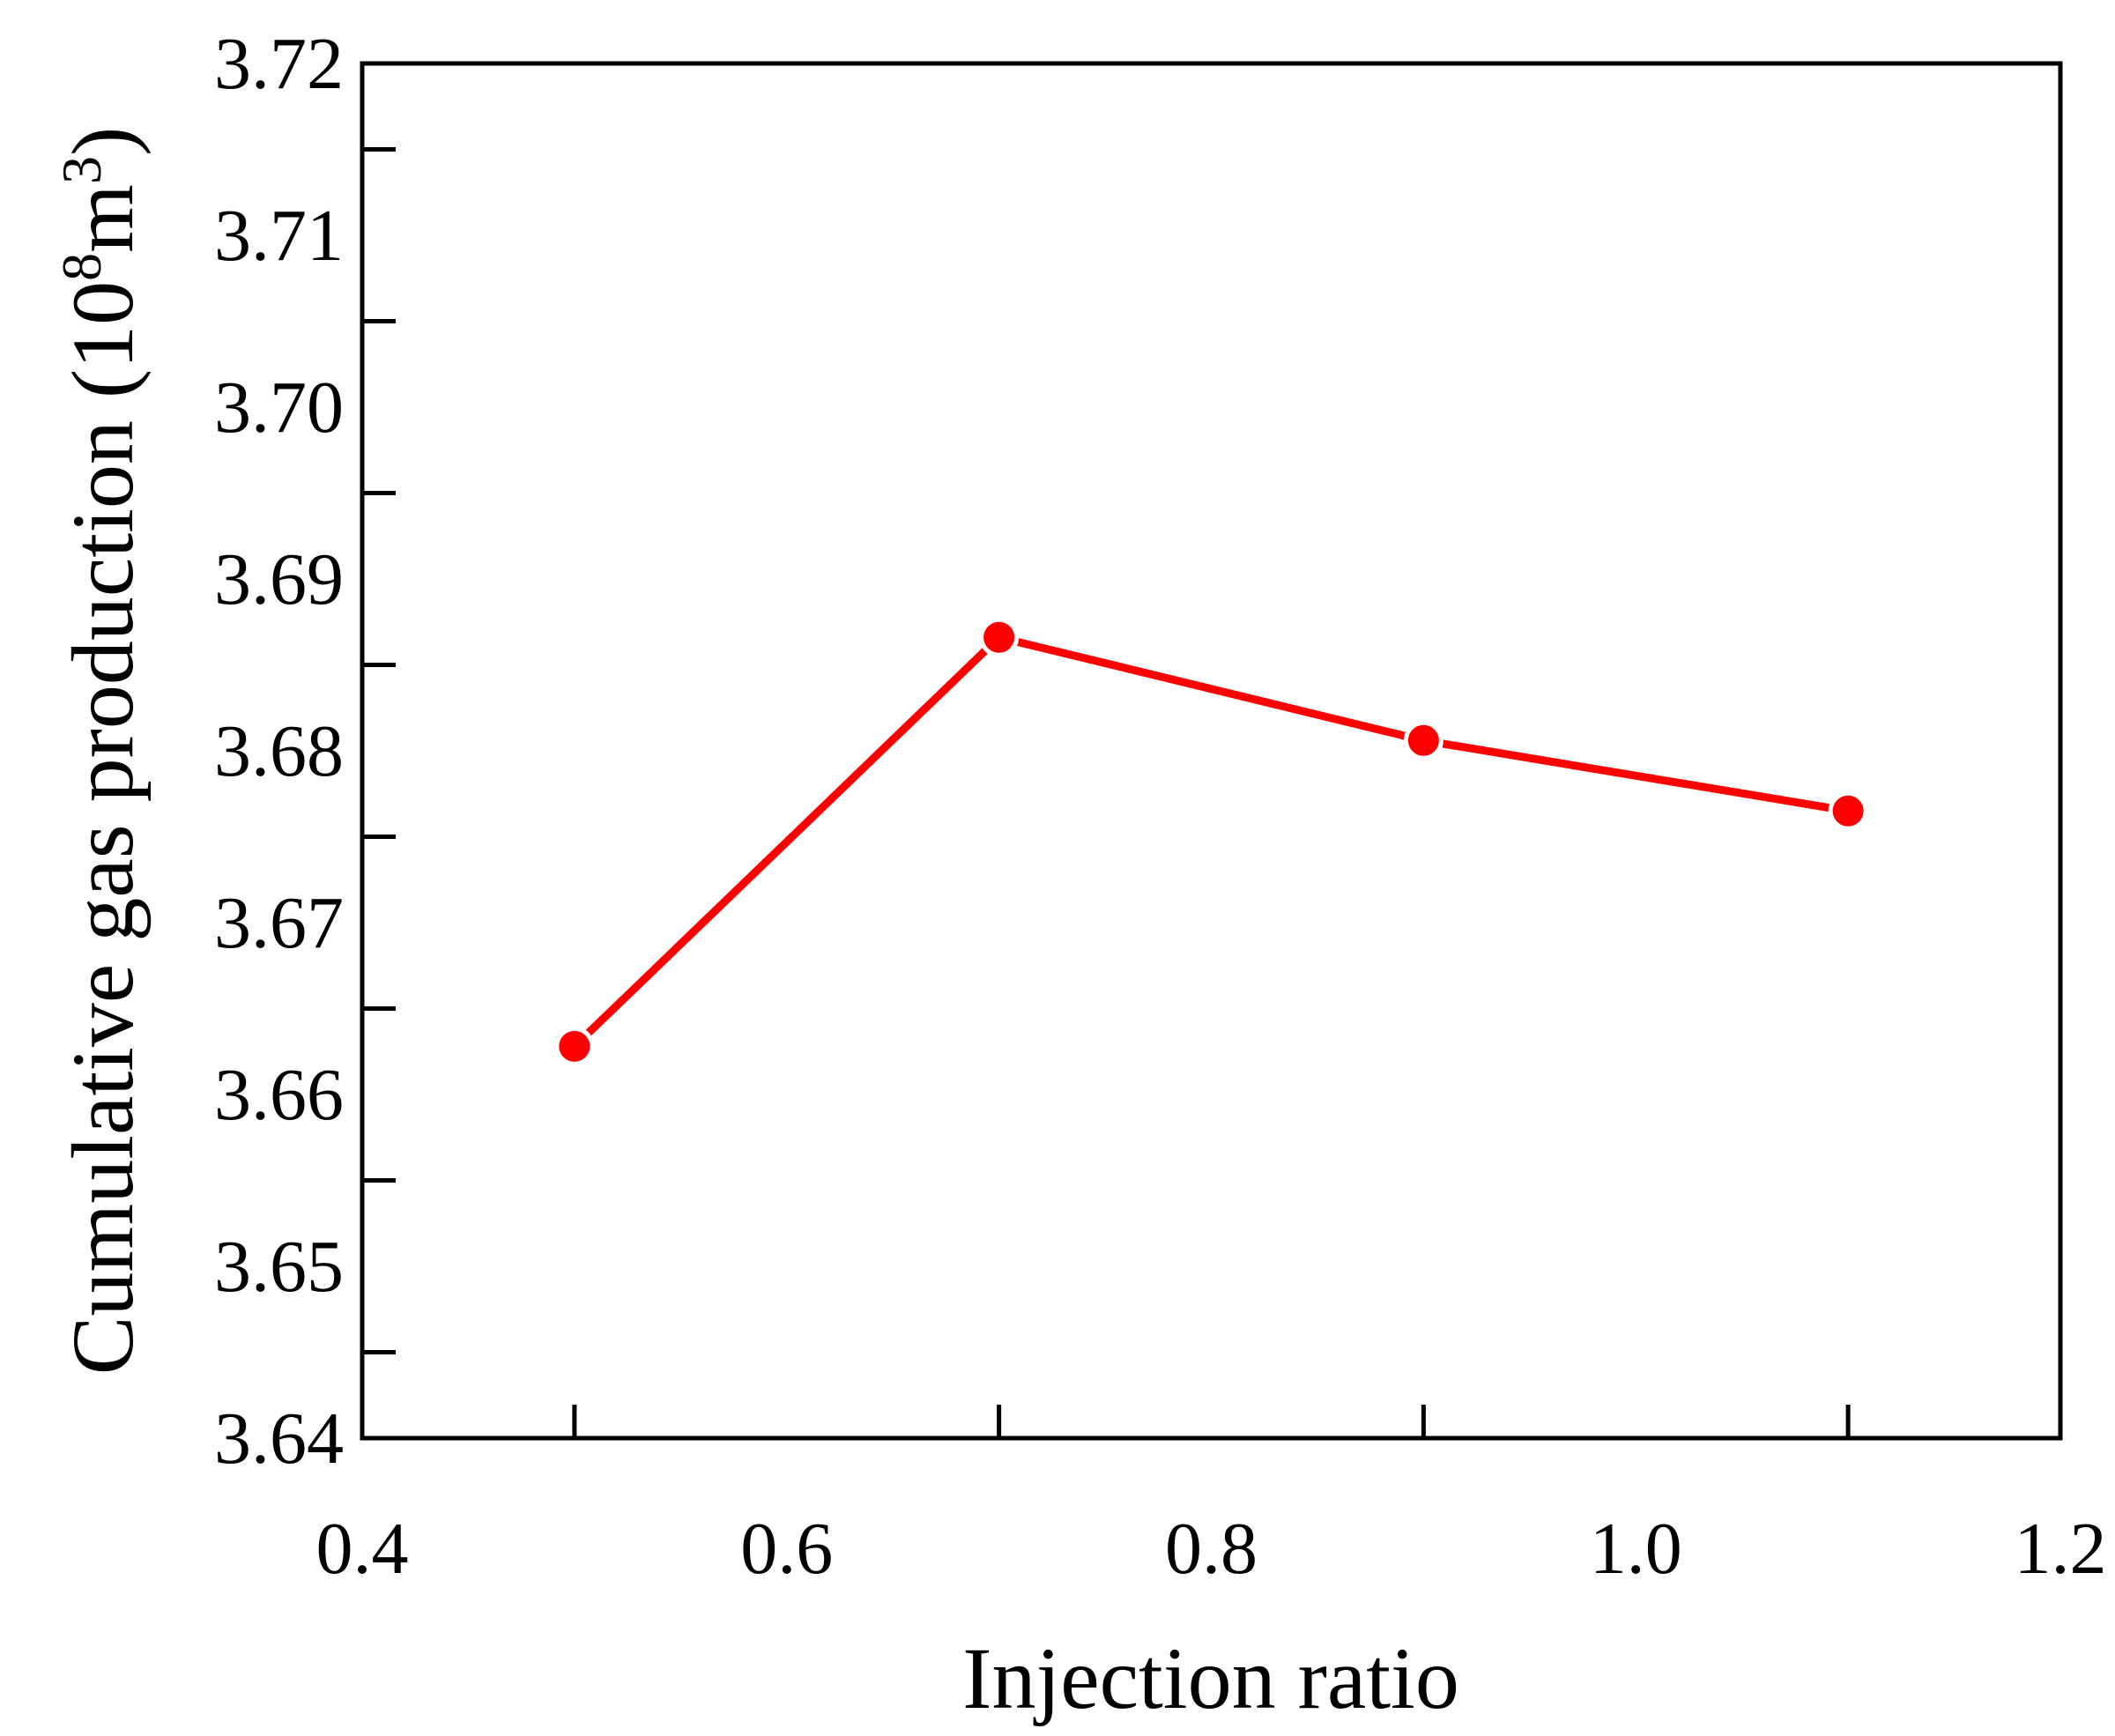 The width and height of the screenshot is (2115, 1736). What do you see at coordinates (279, 1439) in the screenshot?
I see `y-tick-label: 3.64` at bounding box center [279, 1439].